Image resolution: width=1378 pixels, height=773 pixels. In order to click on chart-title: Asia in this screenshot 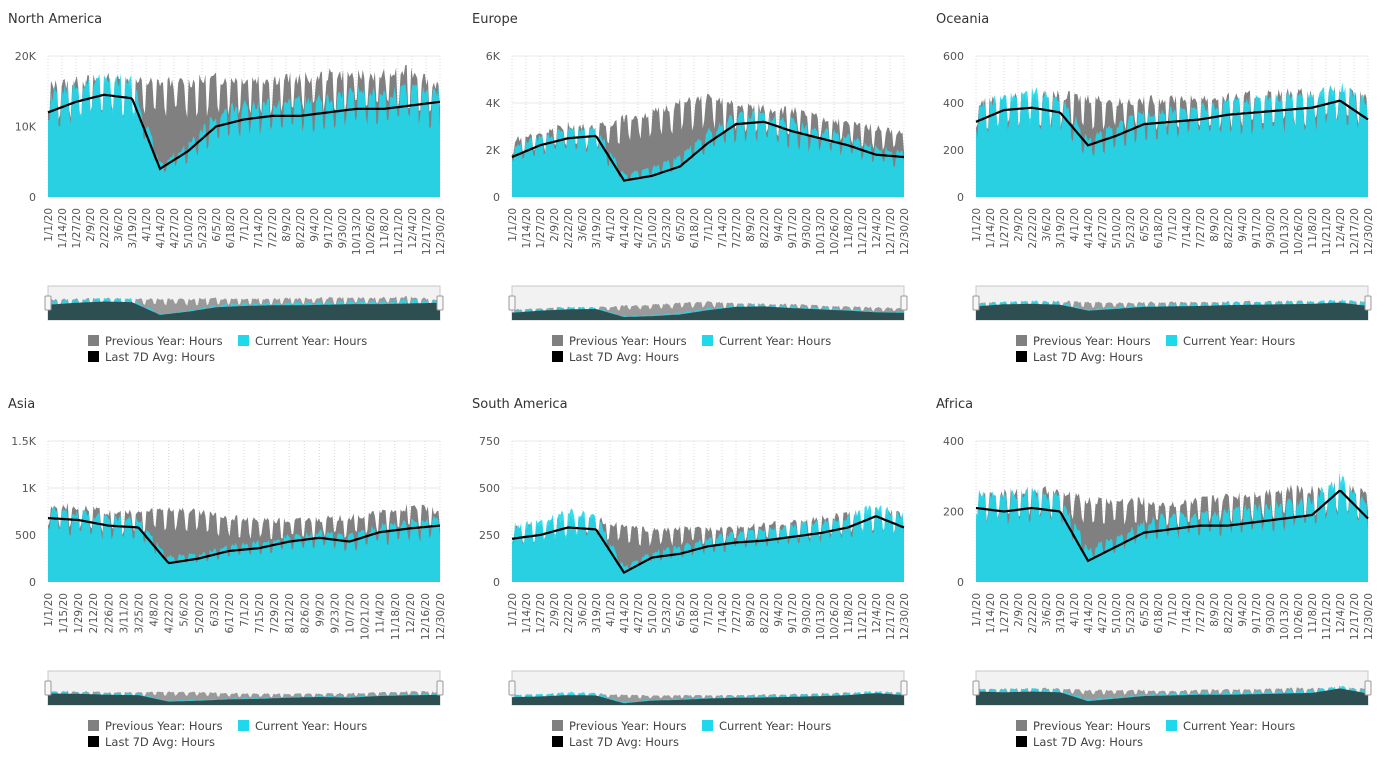, I will do `click(22, 404)`.